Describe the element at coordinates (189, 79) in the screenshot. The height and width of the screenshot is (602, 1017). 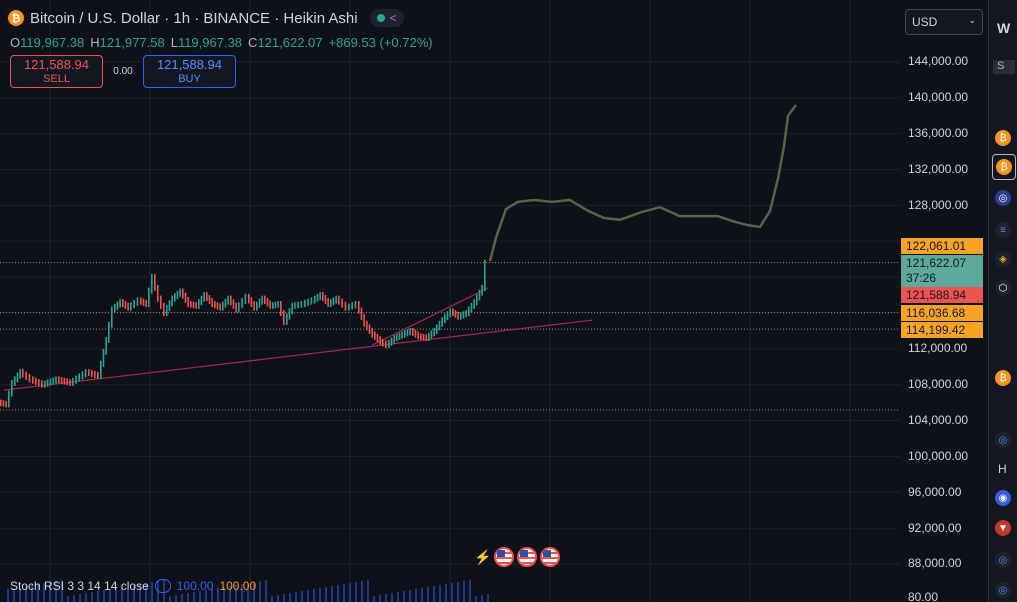
I see `buy-label: BUY` at that location.